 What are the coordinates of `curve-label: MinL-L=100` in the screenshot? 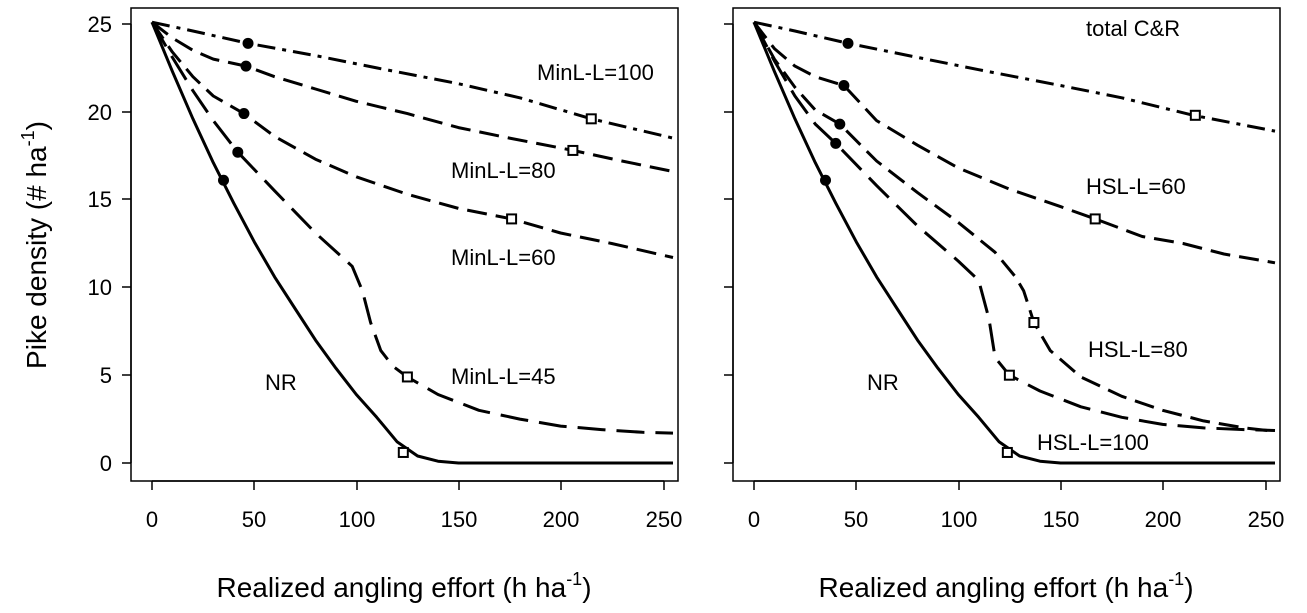 It's located at (595, 72).